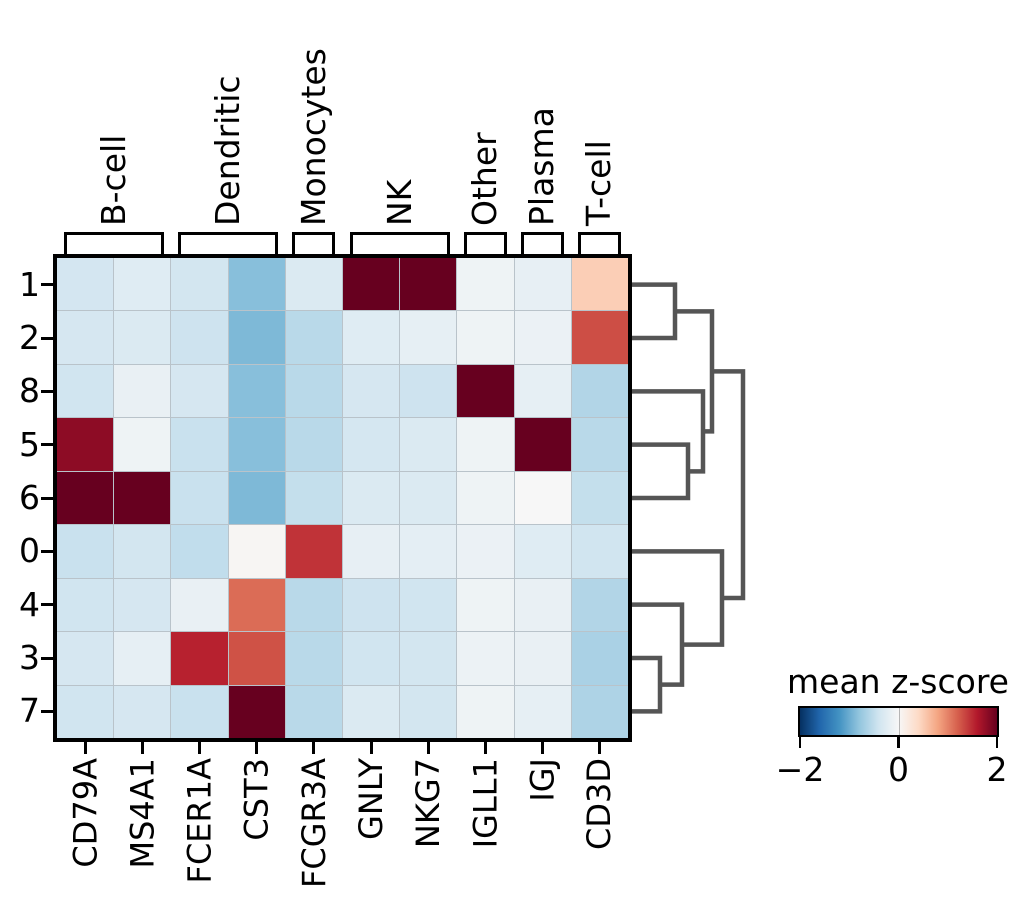  Describe the element at coordinates (899, 721) in the screenshot. I see `colorbar-zero-line` at that location.